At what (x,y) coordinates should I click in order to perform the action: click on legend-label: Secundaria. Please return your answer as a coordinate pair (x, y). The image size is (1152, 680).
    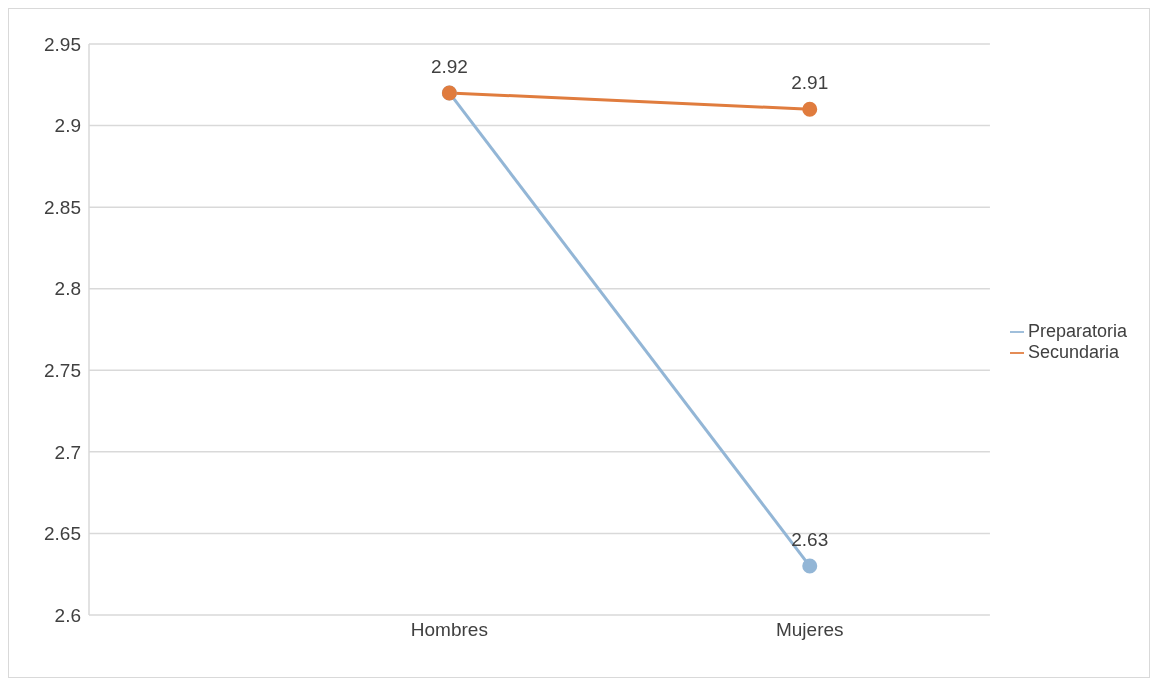
    Looking at the image, I should click on (1073, 352).